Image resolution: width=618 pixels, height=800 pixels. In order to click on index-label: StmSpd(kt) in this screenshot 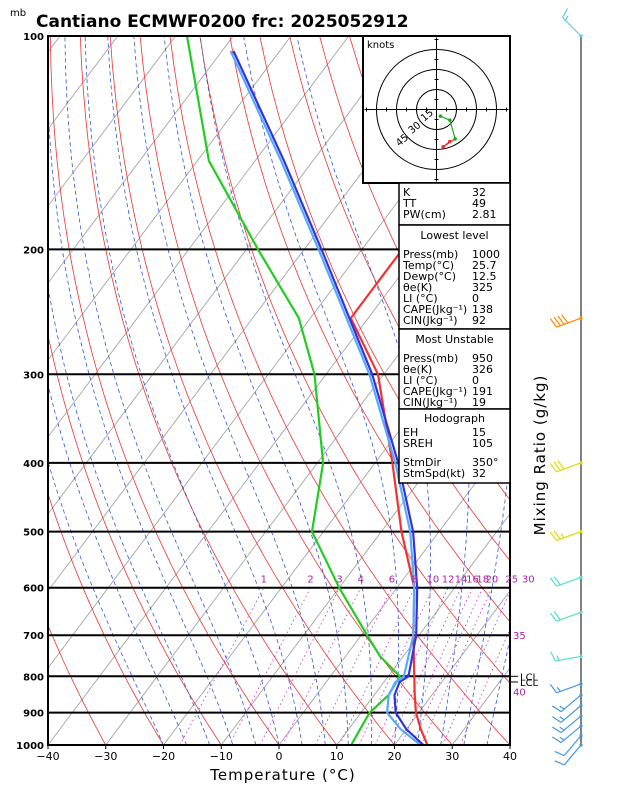, I will do `click(434, 473)`.